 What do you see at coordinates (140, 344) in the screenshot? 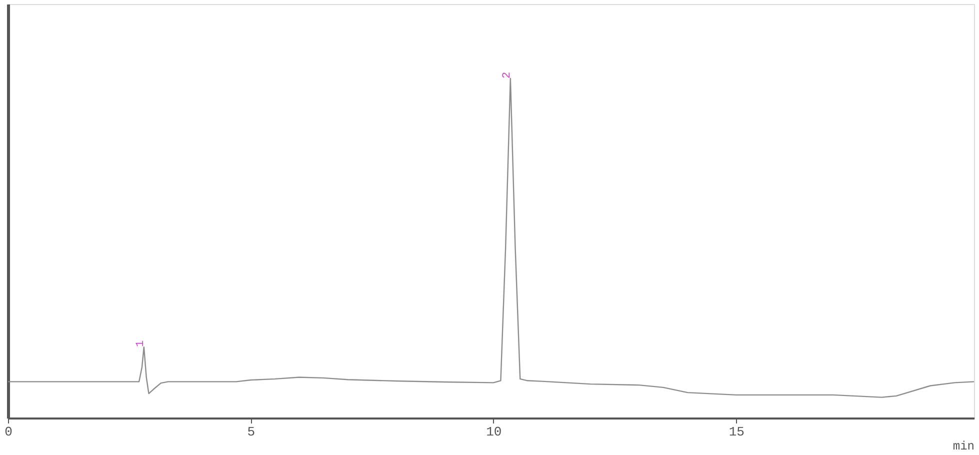
I see `annotation: 1` at bounding box center [140, 344].